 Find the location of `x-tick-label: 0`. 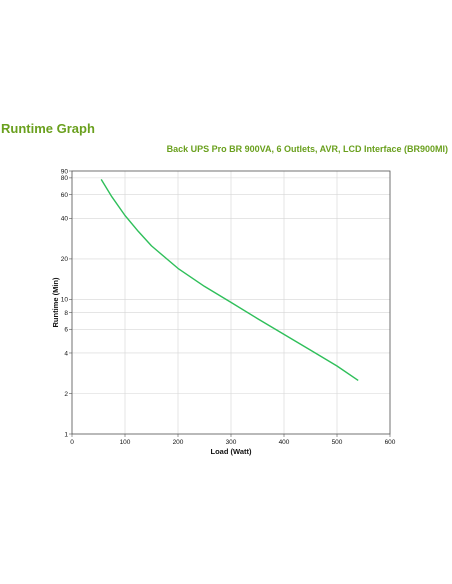

x-tick-label: 0 is located at coordinates (72, 442).